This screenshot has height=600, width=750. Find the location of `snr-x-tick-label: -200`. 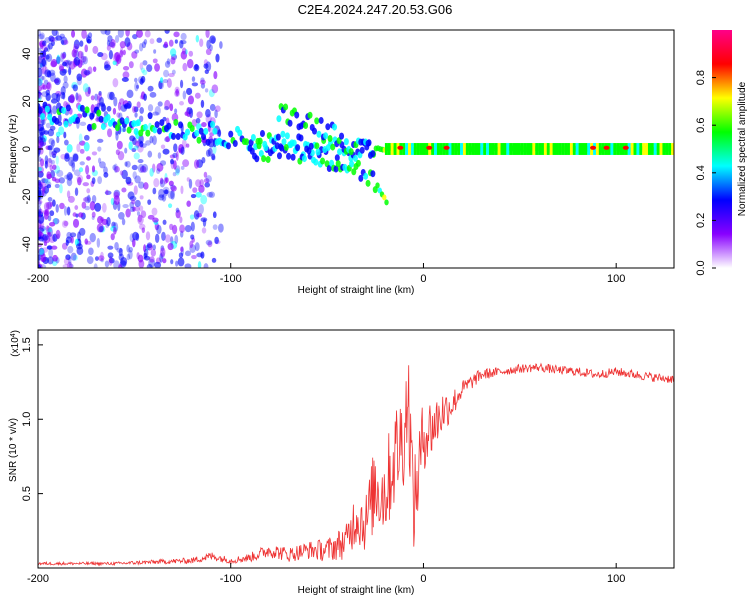

snr-x-tick-label: -200 is located at coordinates (38, 579).